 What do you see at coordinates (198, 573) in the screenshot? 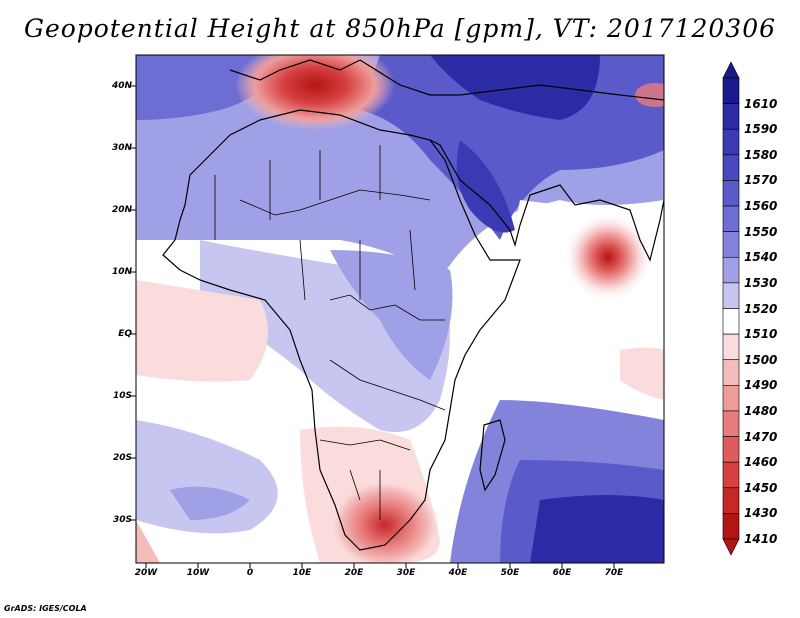
I see `lon-label-10w: 10W` at bounding box center [198, 573].